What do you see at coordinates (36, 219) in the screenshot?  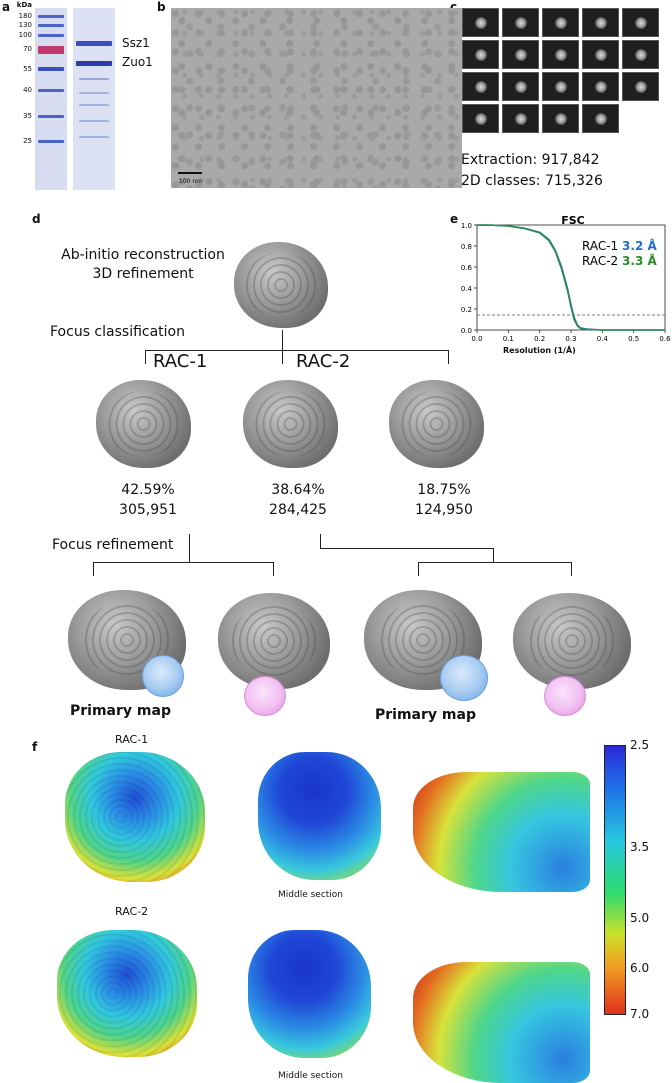 I see `panel-d-label: d` at bounding box center [36, 219].